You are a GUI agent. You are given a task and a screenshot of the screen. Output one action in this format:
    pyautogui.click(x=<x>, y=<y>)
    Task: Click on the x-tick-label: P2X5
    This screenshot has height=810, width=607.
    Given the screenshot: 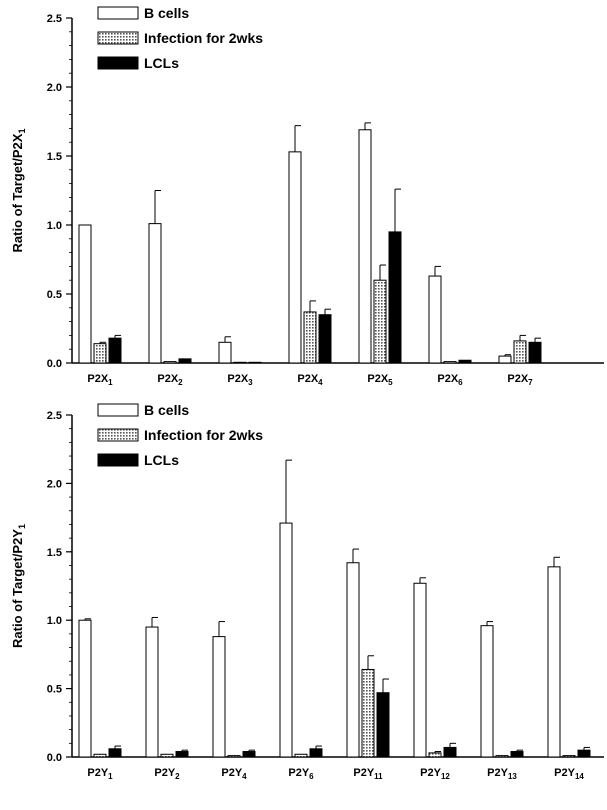 What is the action you would take?
    pyautogui.click(x=380, y=380)
    